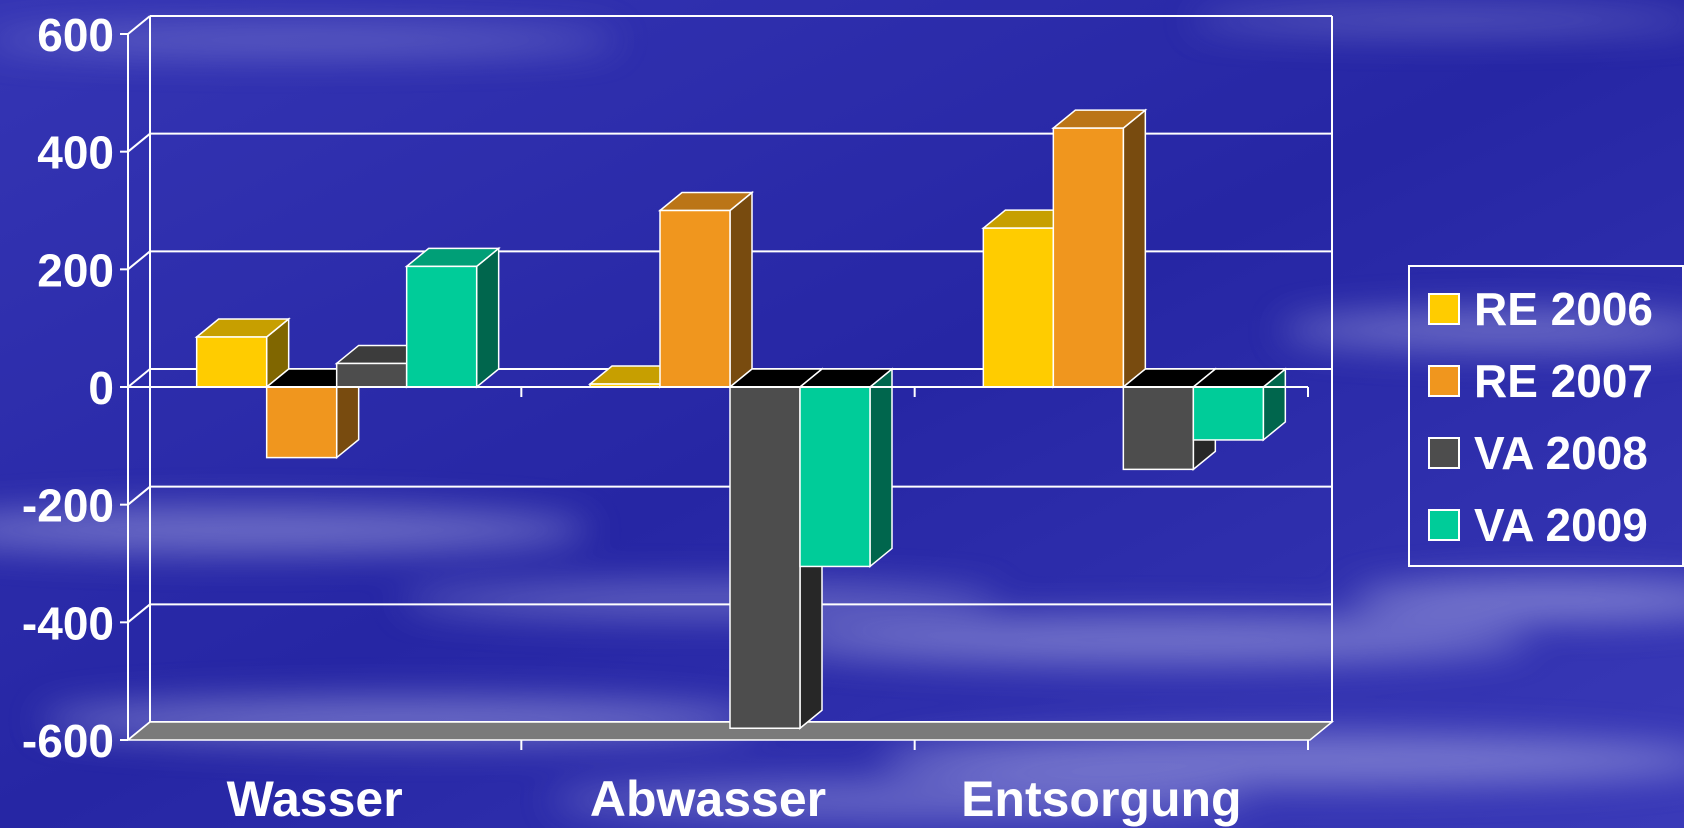 The image size is (1684, 828). I want to click on legend-label-va-2008: VA 2008, so click(1561, 453).